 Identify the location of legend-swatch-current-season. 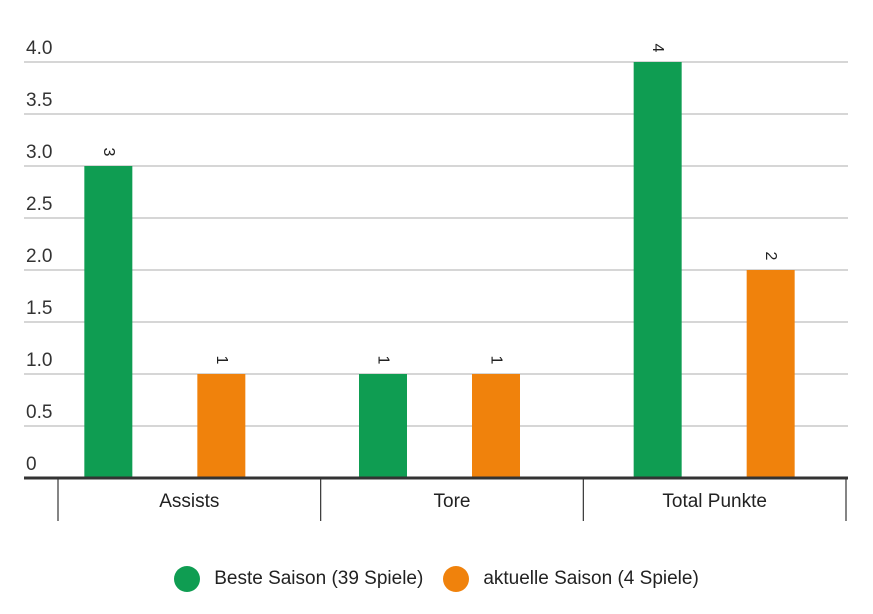
(456, 579).